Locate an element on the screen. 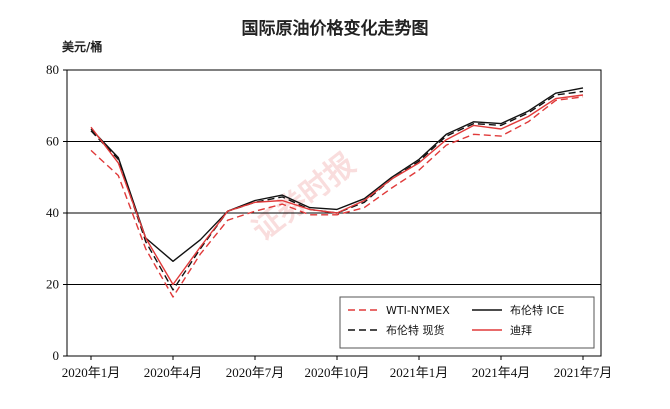 The height and width of the screenshot is (409, 670). legend-label: WTI-NYMEX is located at coordinates (418, 310).